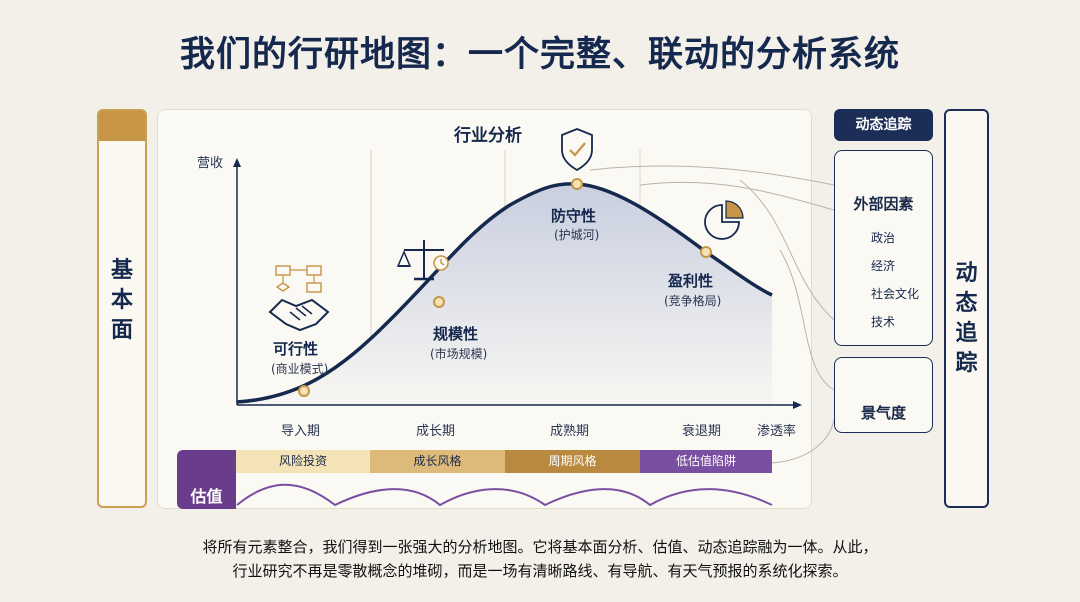 The height and width of the screenshot is (602, 1080). I want to click on pie-chart-icon, so click(724, 220).